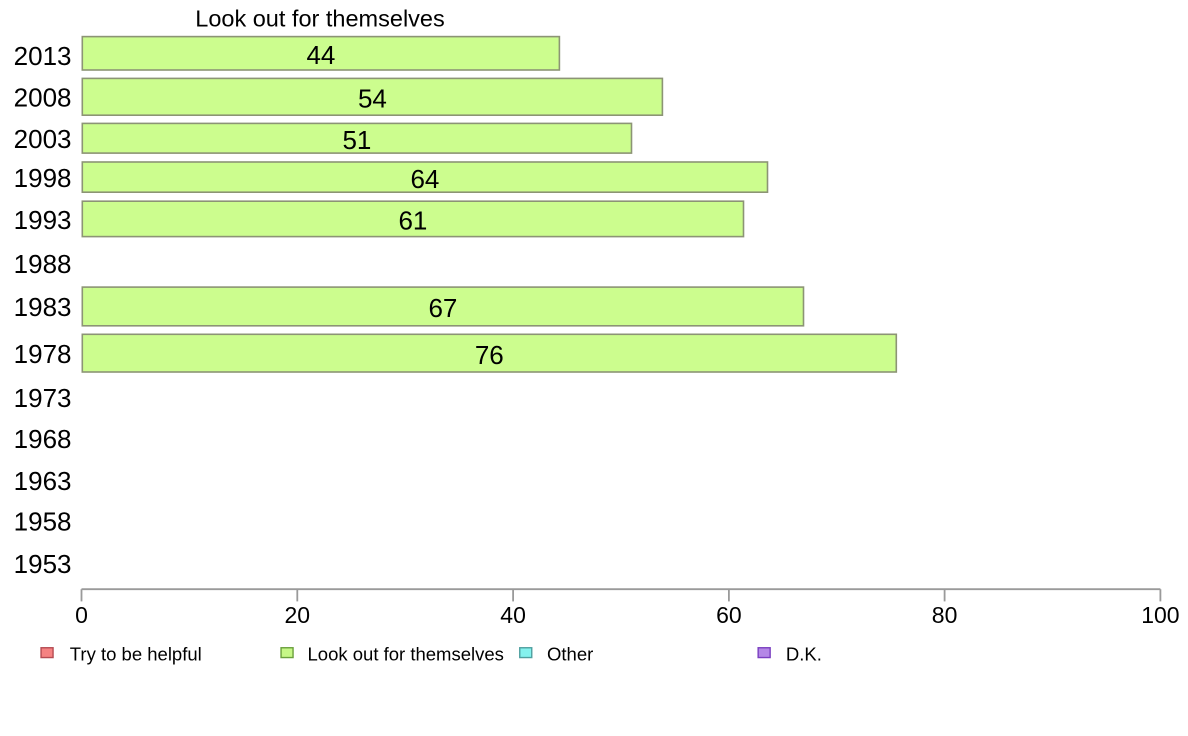 The height and width of the screenshot is (736, 1188). I want to click on svg-text: 40, so click(513, 615).